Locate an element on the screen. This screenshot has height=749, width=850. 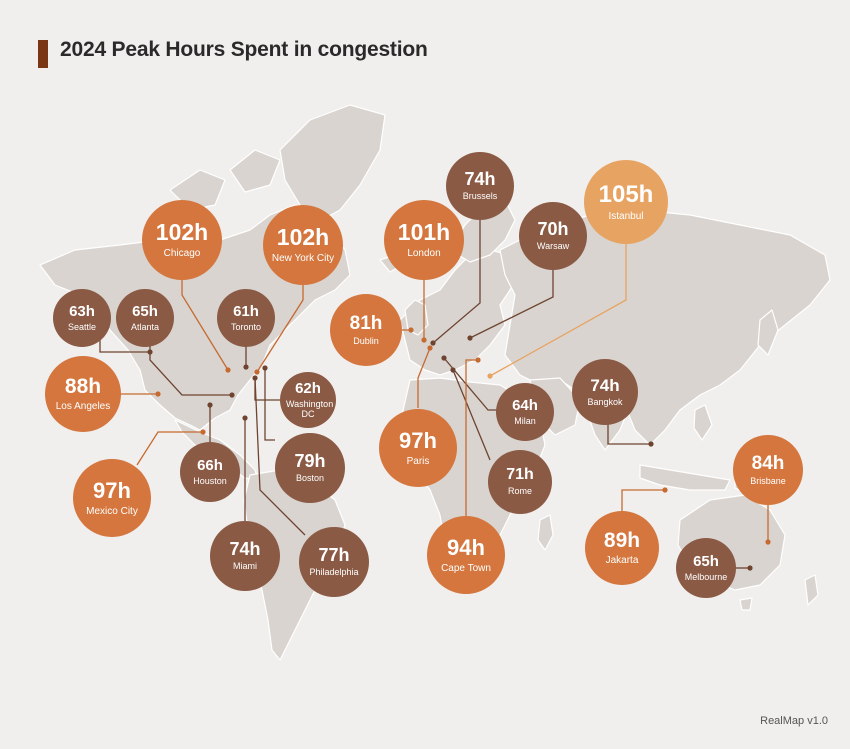
madagascar is located at coordinates (545, 532).